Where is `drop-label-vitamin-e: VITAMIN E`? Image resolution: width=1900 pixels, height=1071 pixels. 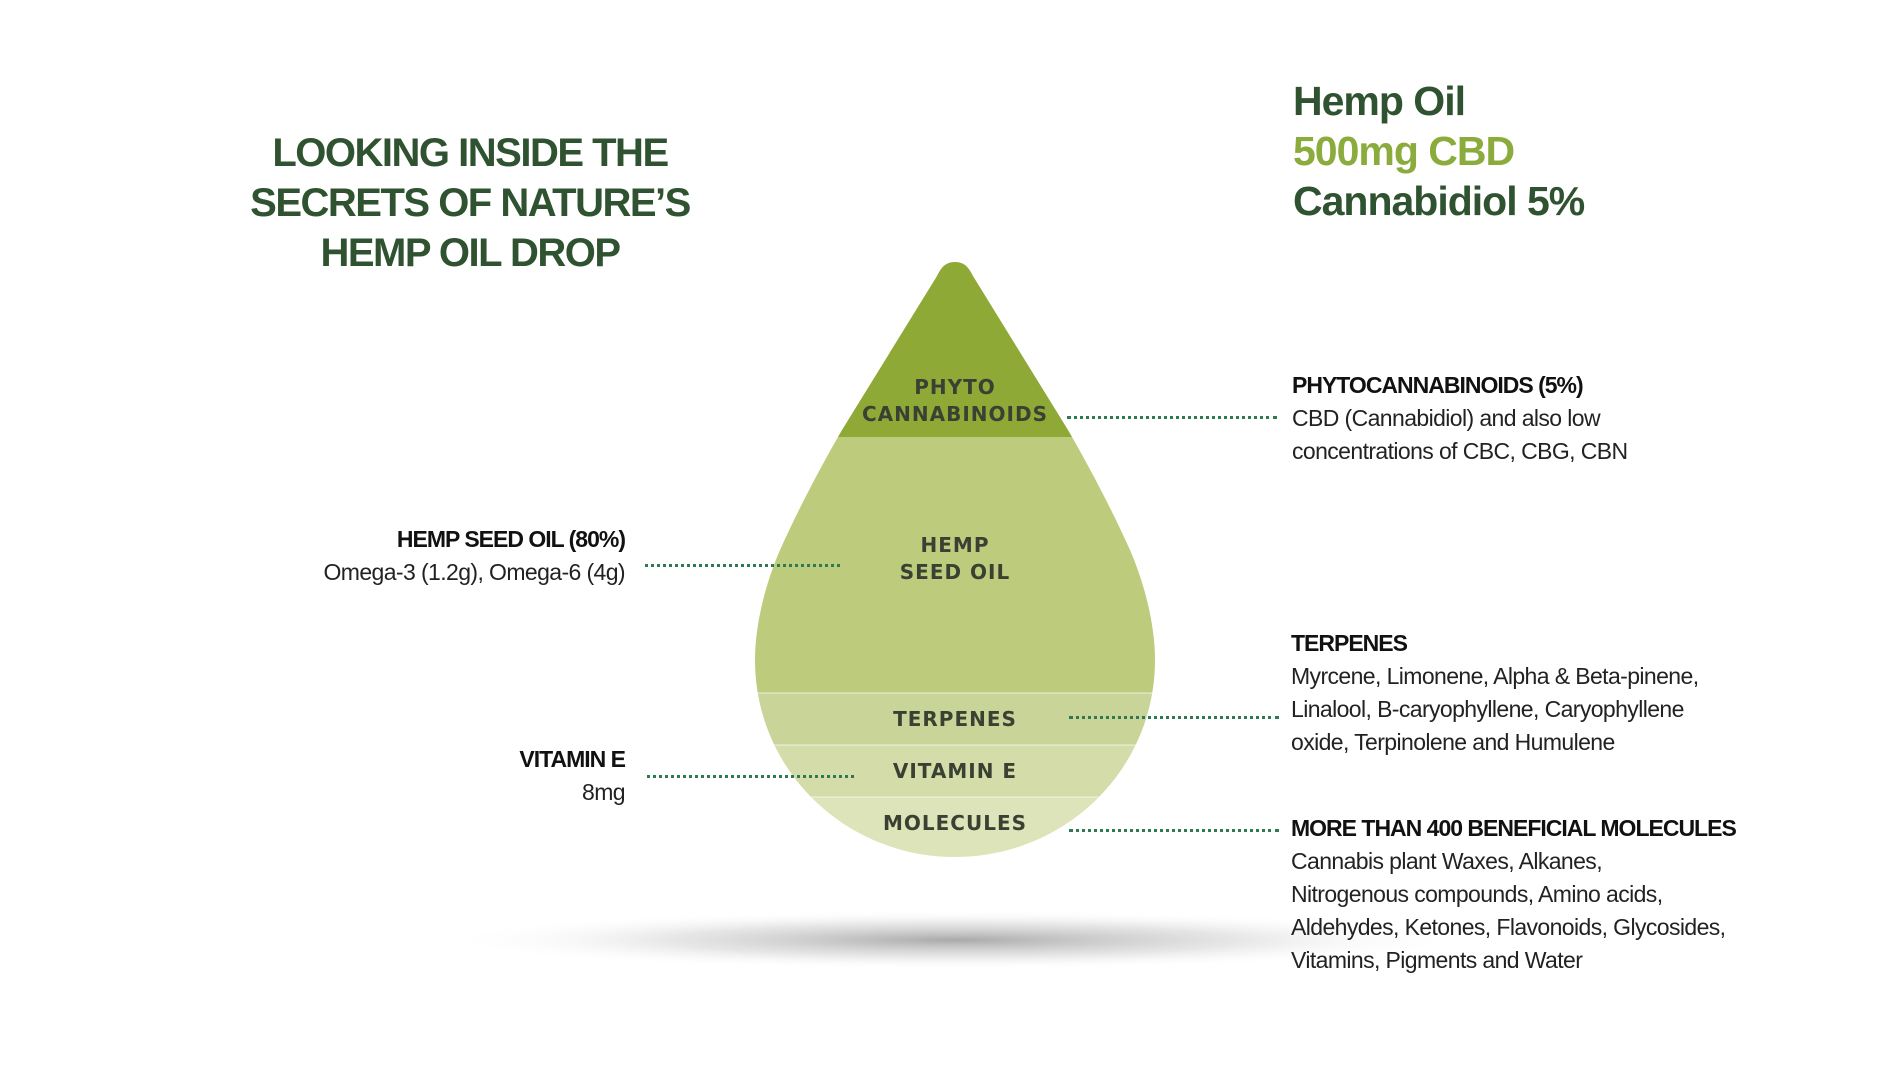 drop-label-vitamin-e: VITAMIN E is located at coordinates (955, 771).